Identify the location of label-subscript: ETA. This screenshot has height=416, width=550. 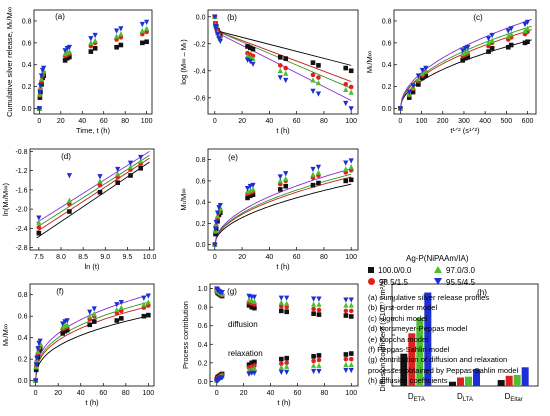
(419, 400).